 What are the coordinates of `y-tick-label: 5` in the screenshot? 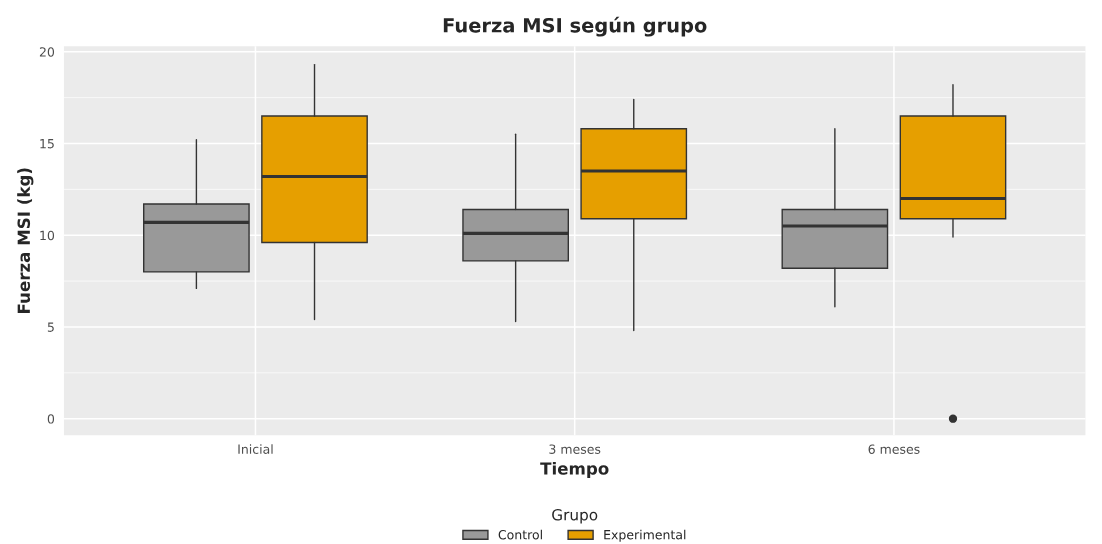 It's located at (50, 327).